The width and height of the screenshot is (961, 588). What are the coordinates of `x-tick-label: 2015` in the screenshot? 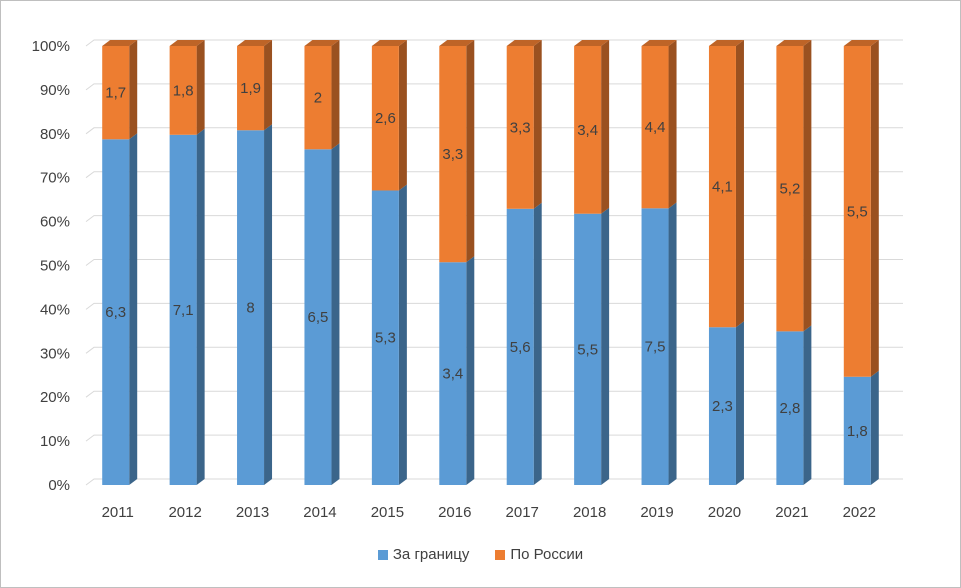 It's located at (387, 512).